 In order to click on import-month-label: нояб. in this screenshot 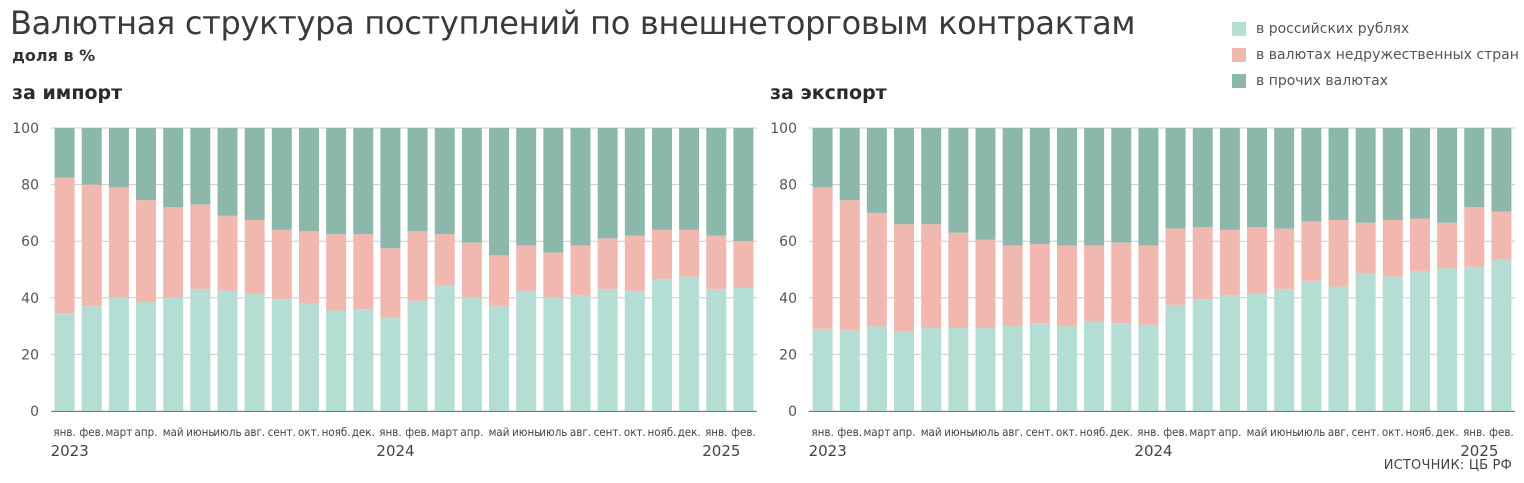, I will do `click(661, 432)`.